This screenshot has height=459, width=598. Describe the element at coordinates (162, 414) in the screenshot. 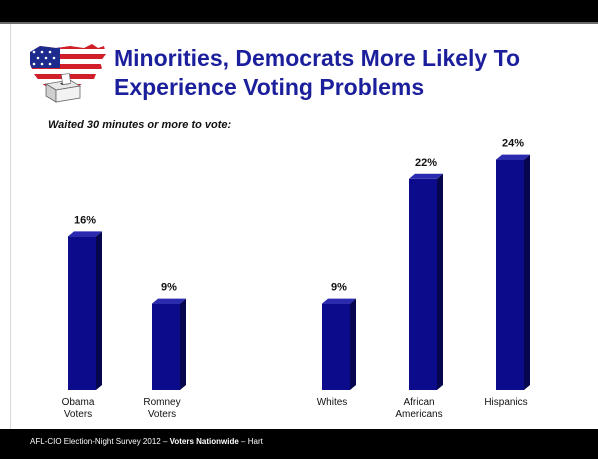

I see `category-label-1-line-1: Voters` at that location.